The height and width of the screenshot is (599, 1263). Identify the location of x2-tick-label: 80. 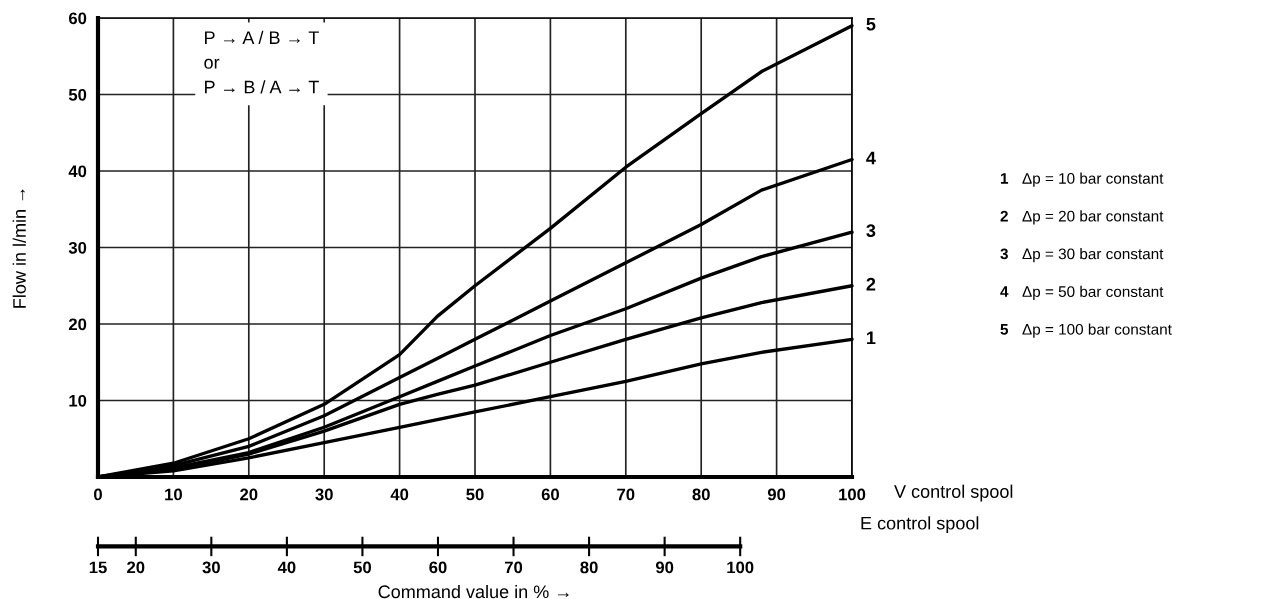
(589, 567).